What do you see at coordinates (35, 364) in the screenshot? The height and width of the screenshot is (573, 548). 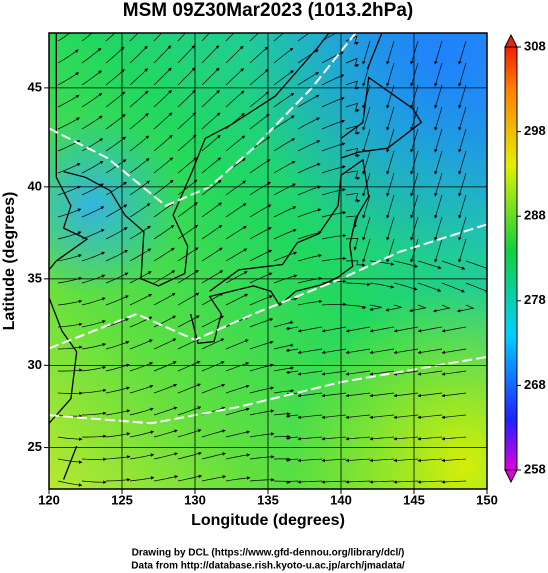 I see `y-tick-label: 30` at bounding box center [35, 364].